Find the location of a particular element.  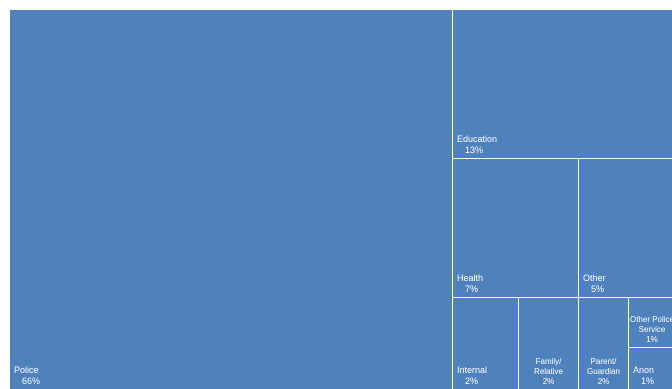

tile-name-text: Internal is located at coordinates (472, 370).